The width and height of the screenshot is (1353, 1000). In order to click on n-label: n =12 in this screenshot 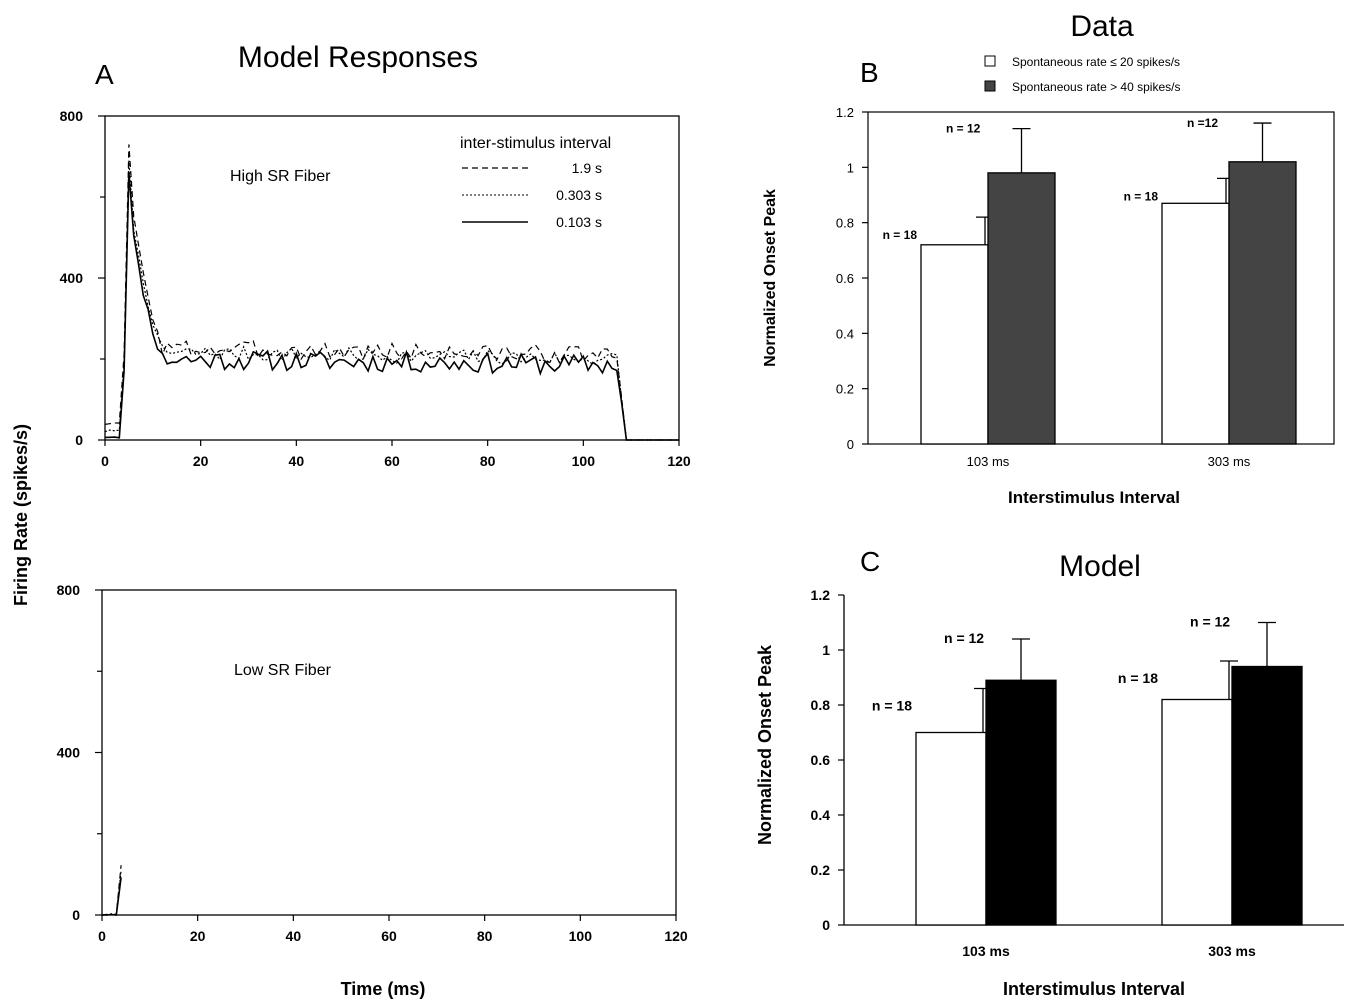, I will do `click(1202, 123)`.